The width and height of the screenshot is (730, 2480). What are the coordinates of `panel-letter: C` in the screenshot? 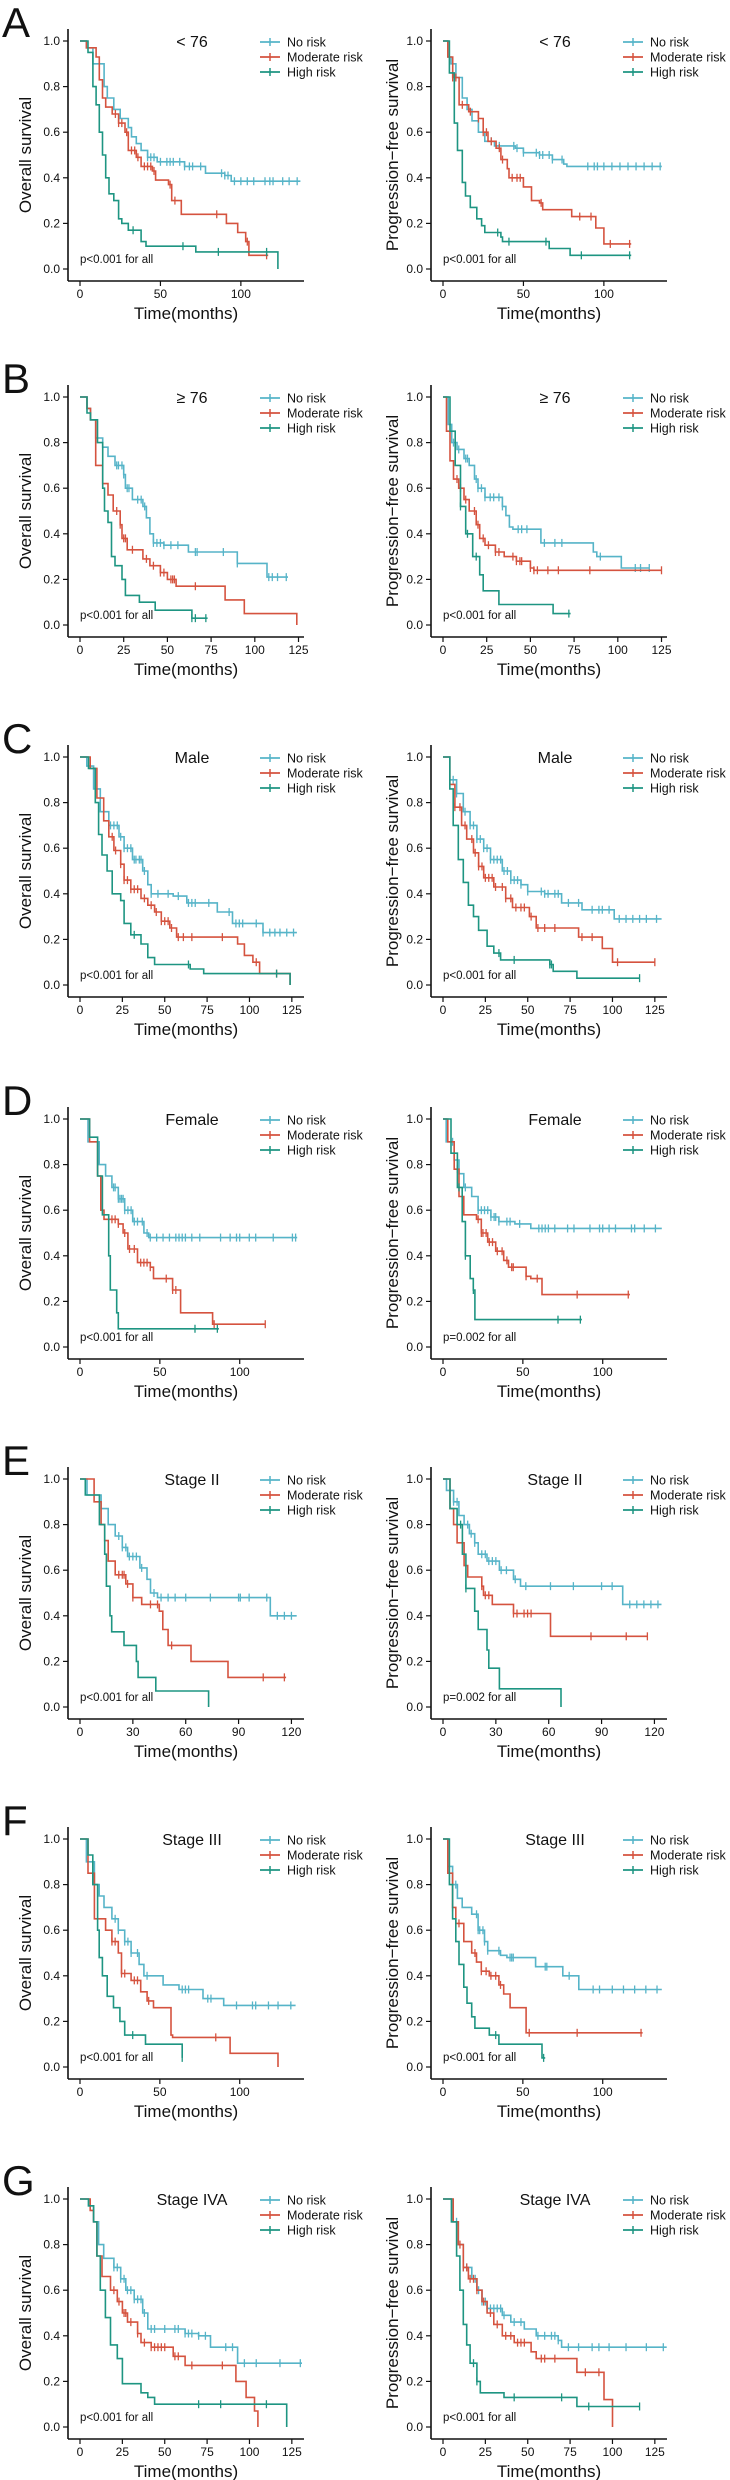 It's located at (17, 738).